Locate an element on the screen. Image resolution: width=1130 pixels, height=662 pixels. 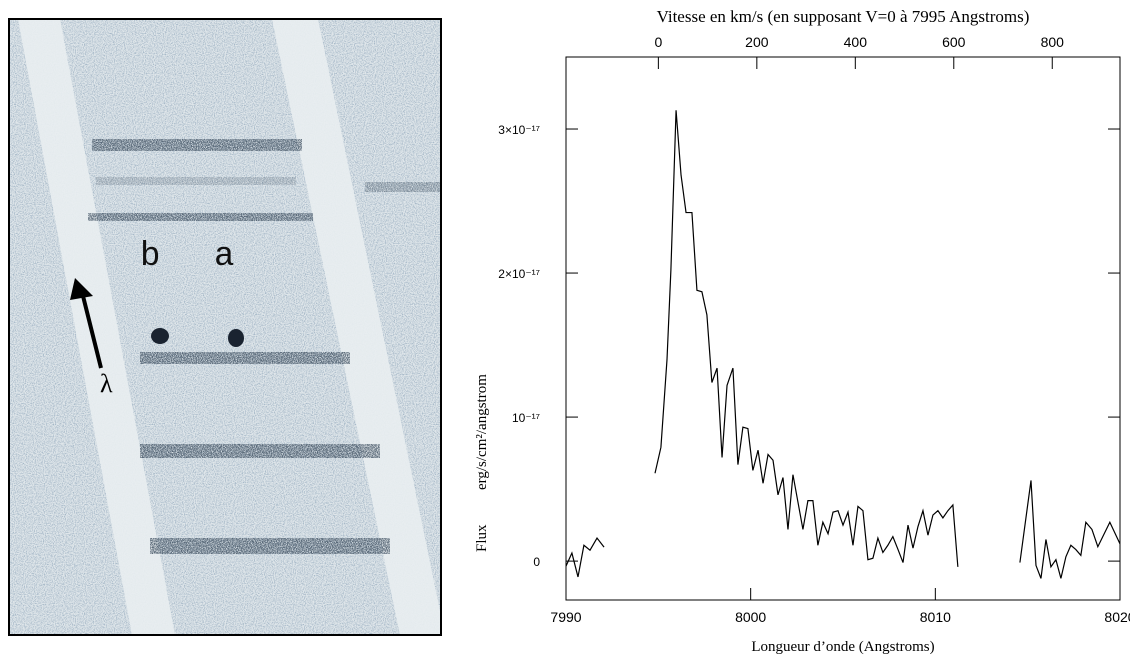
x-tick-label: 7990 is located at coordinates (565, 617).